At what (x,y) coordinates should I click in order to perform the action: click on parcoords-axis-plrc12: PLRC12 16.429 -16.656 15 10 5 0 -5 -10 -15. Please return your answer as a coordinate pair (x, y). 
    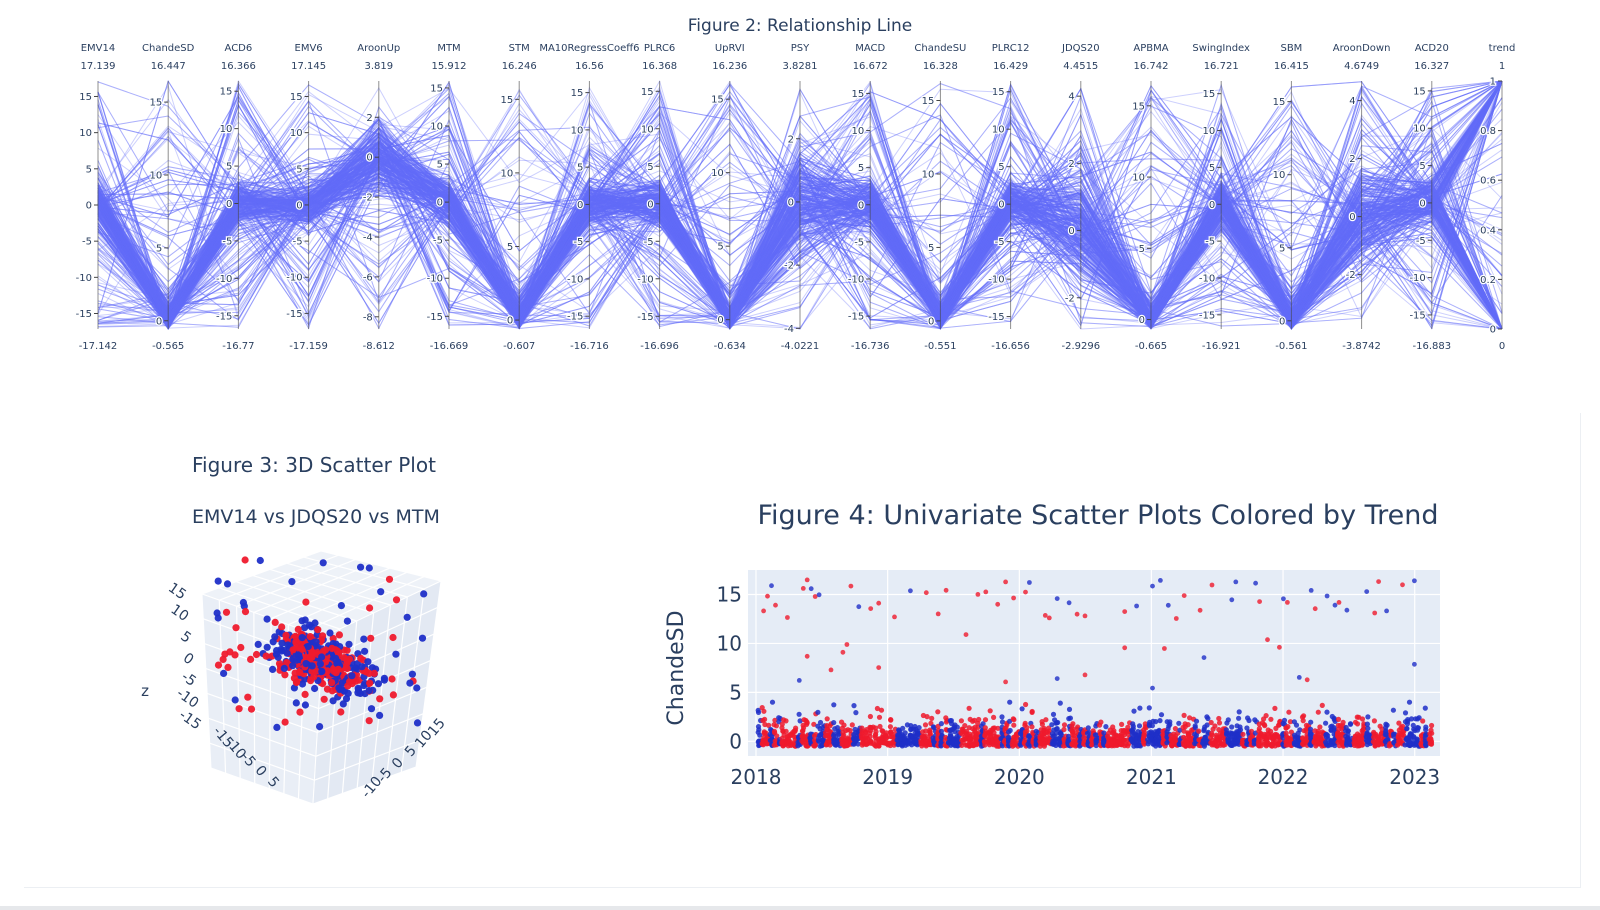
    Looking at the image, I should click on (1008, 197).